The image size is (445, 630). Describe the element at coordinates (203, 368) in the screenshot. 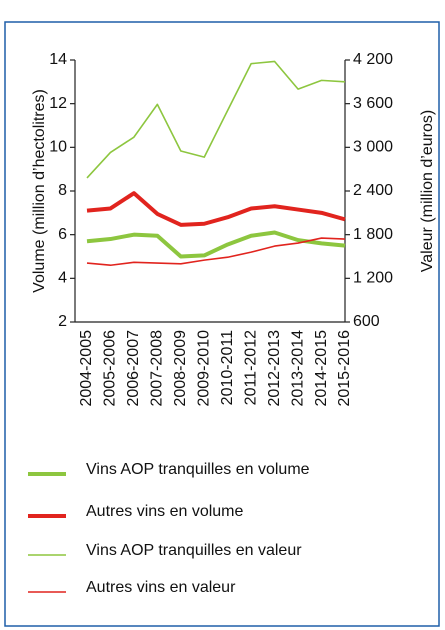

I see `x-tick-label: 2009-2010` at that location.